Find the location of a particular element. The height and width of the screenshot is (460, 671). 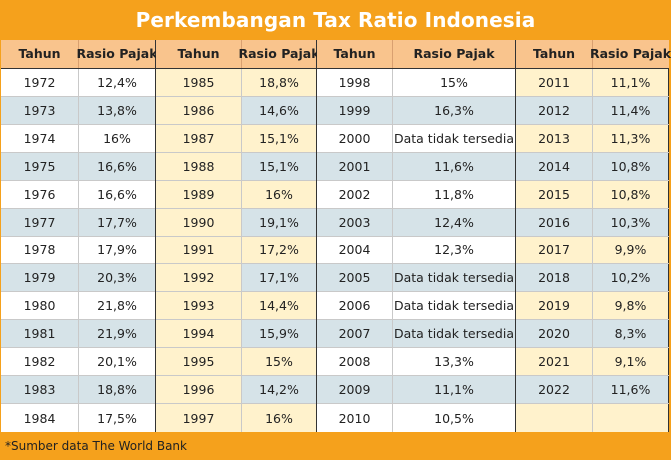

table-row: 1999 16,3% is located at coordinates (416, 110).